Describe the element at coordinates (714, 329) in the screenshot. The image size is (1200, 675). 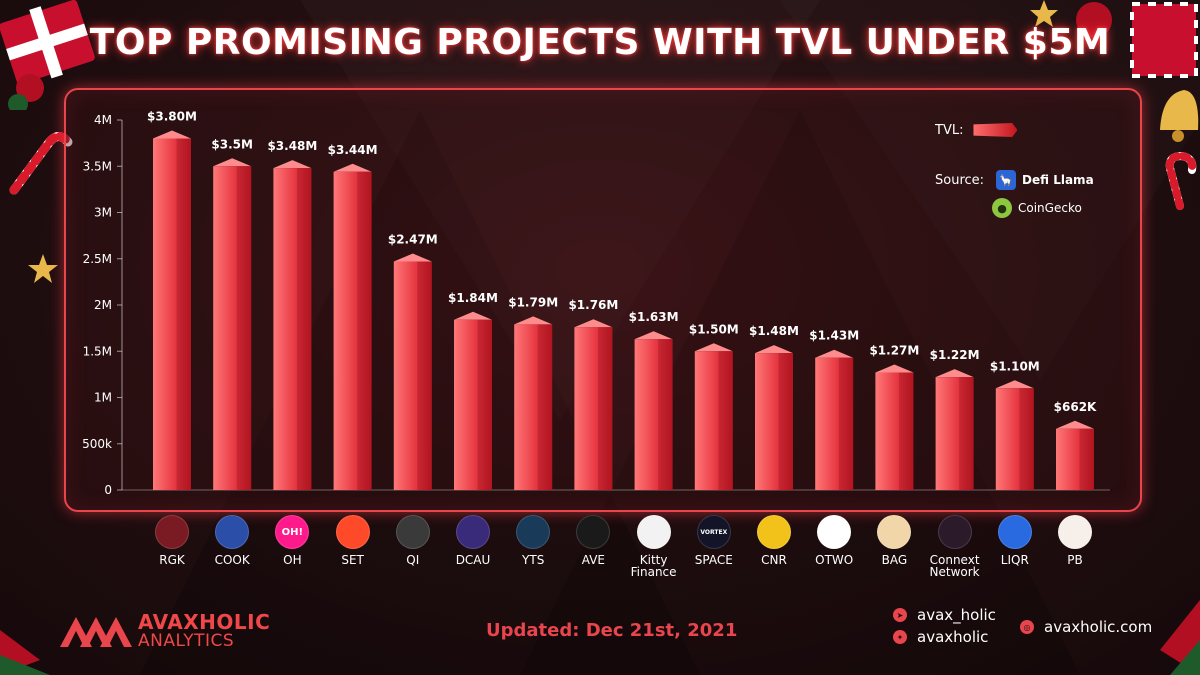
I see `bar-value-label: $1.50M` at that location.